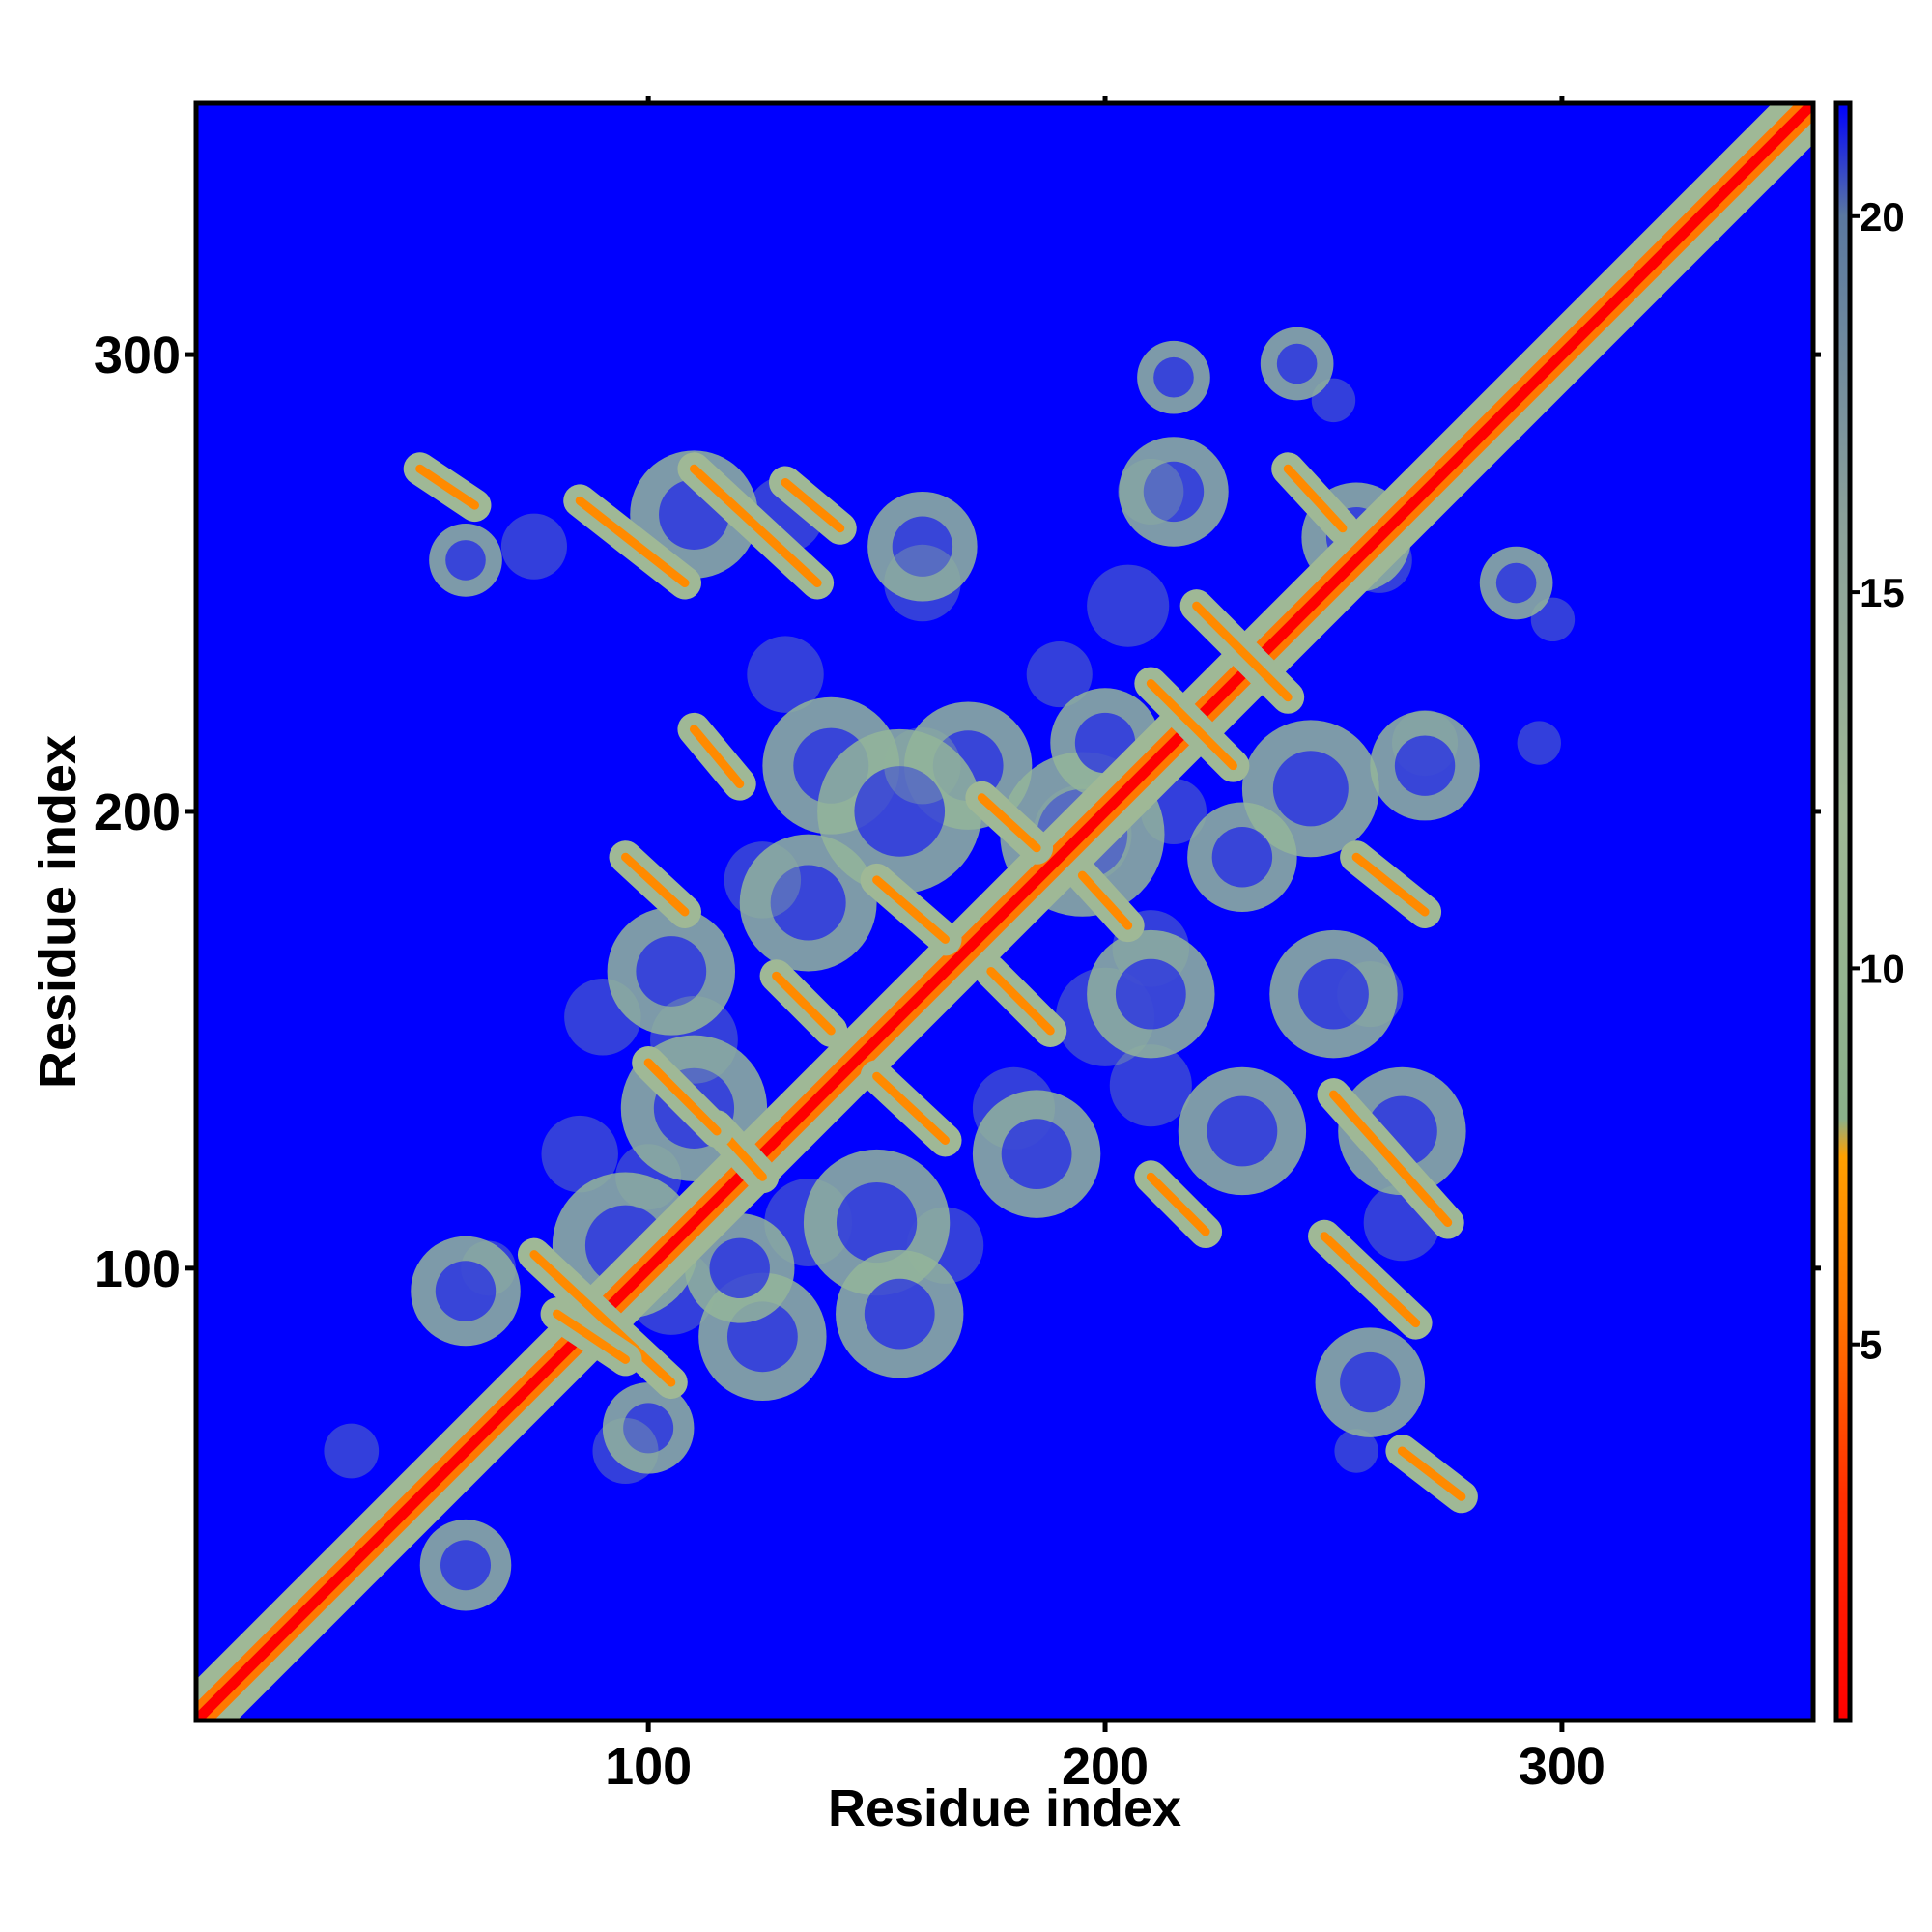 This screenshot has height=1932, width=1932. What do you see at coordinates (137, 812) in the screenshot?
I see `y-tick-label: 200` at bounding box center [137, 812].